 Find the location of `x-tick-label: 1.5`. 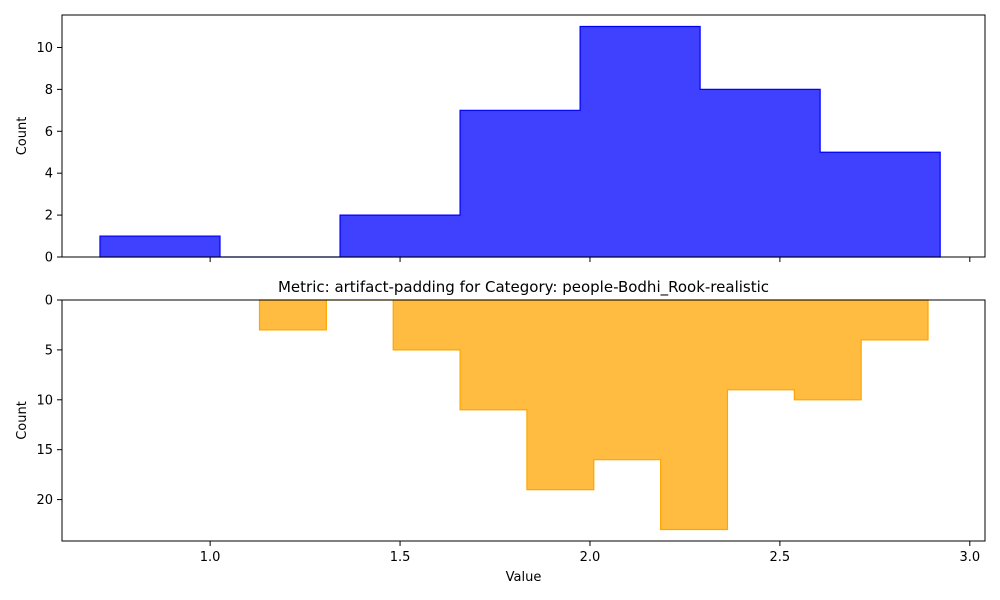

x-tick-label: 1.5 is located at coordinates (400, 557).